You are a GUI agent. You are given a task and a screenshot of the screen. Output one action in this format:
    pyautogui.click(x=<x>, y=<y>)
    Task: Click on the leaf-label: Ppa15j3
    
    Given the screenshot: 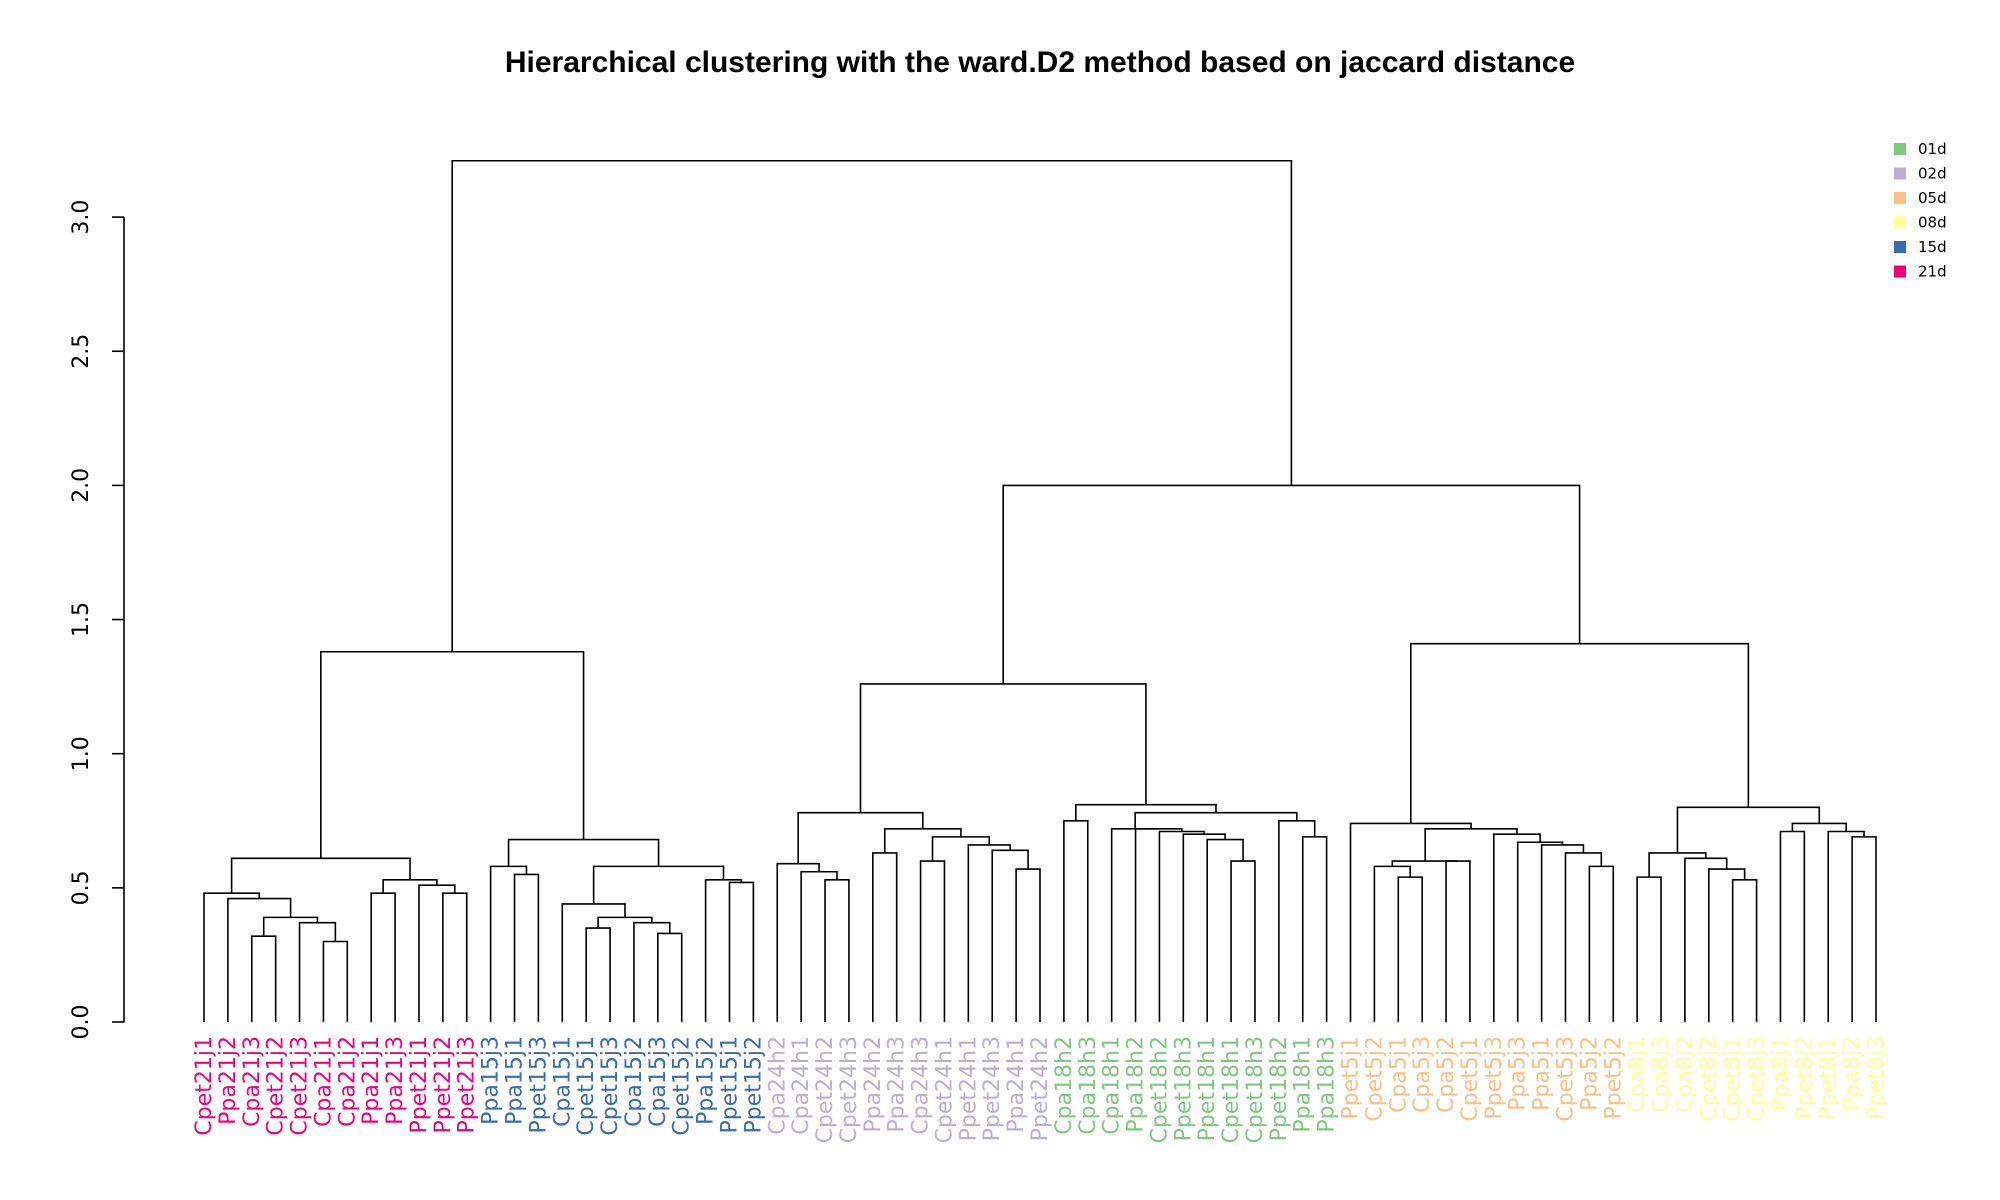 What is the action you would take?
    pyautogui.click(x=491, y=1080)
    